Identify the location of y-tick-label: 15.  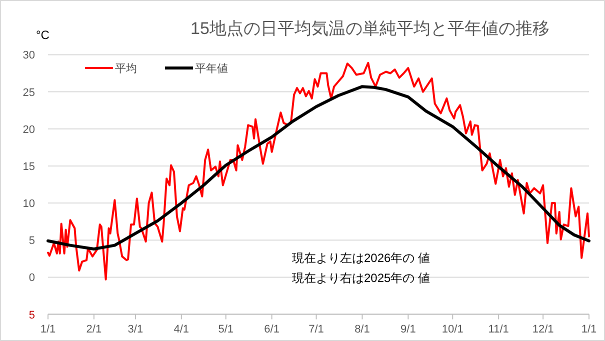
(28, 166).